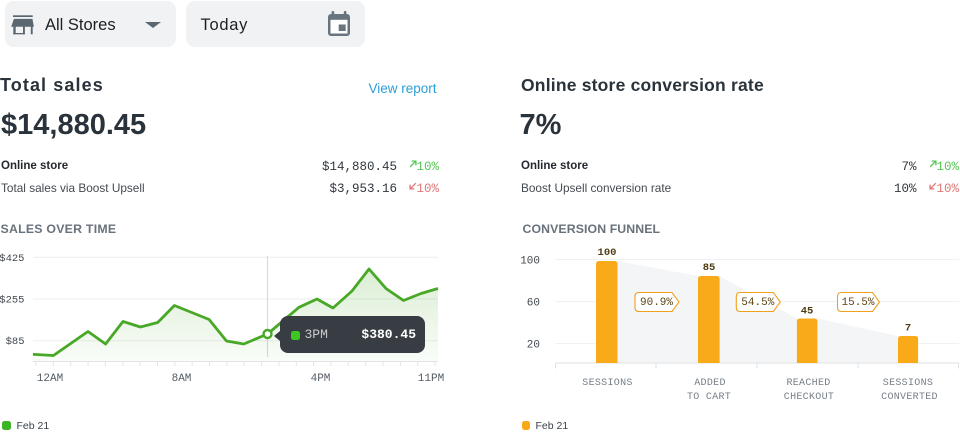 Image resolution: width=960 pixels, height=432 pixels. What do you see at coordinates (709, 397) in the screenshot?
I see `svg-text: TO CART` at bounding box center [709, 397].